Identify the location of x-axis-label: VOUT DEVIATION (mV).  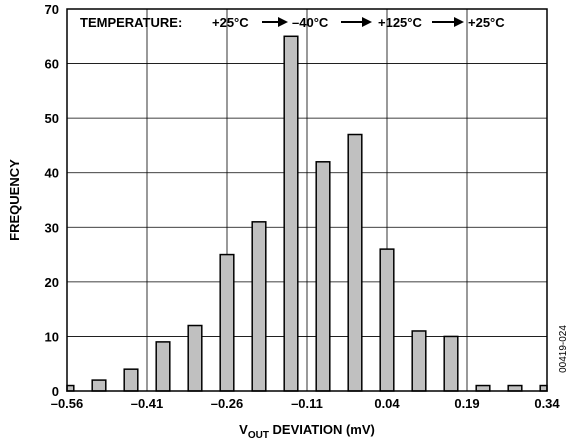
(307, 431).